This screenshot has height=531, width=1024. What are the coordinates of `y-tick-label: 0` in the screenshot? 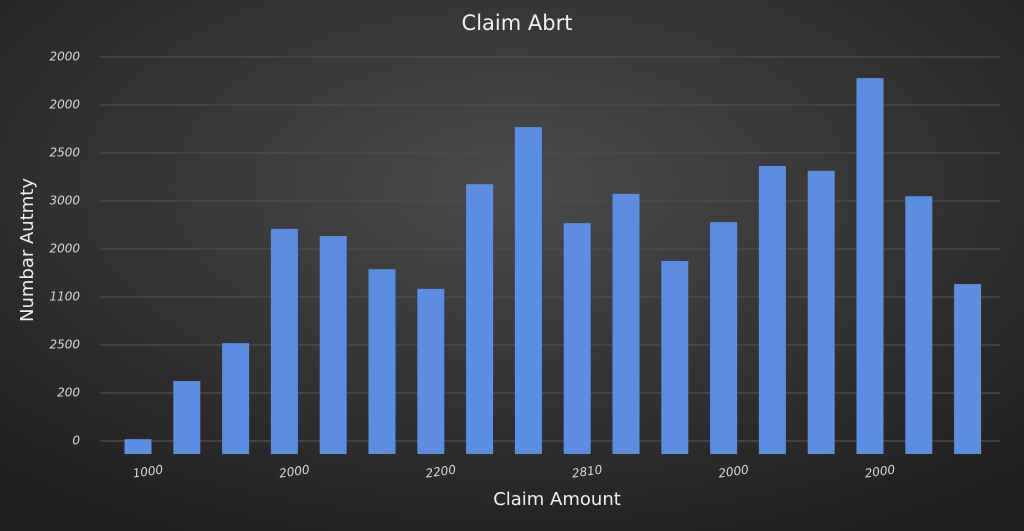 It's located at (76, 441).